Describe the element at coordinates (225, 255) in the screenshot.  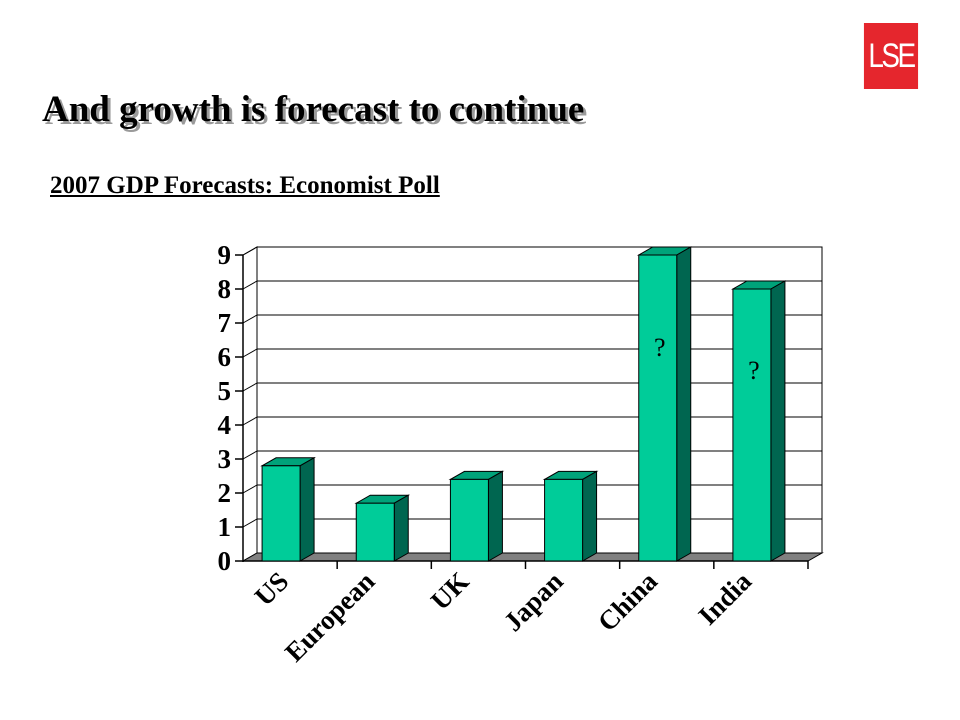
I see `y-tick-label: 9` at that location.